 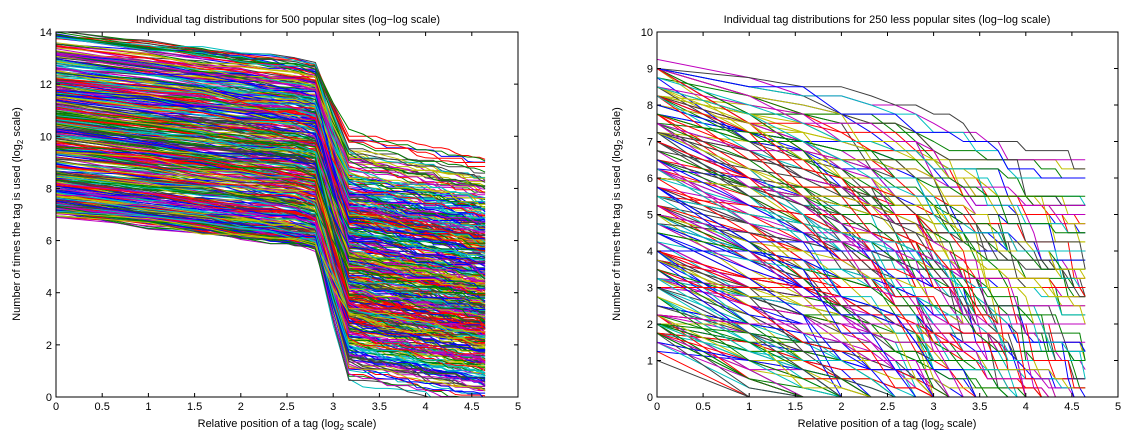 What do you see at coordinates (650, 70) in the screenshot?
I see `y-tick-label: 9` at bounding box center [650, 70].